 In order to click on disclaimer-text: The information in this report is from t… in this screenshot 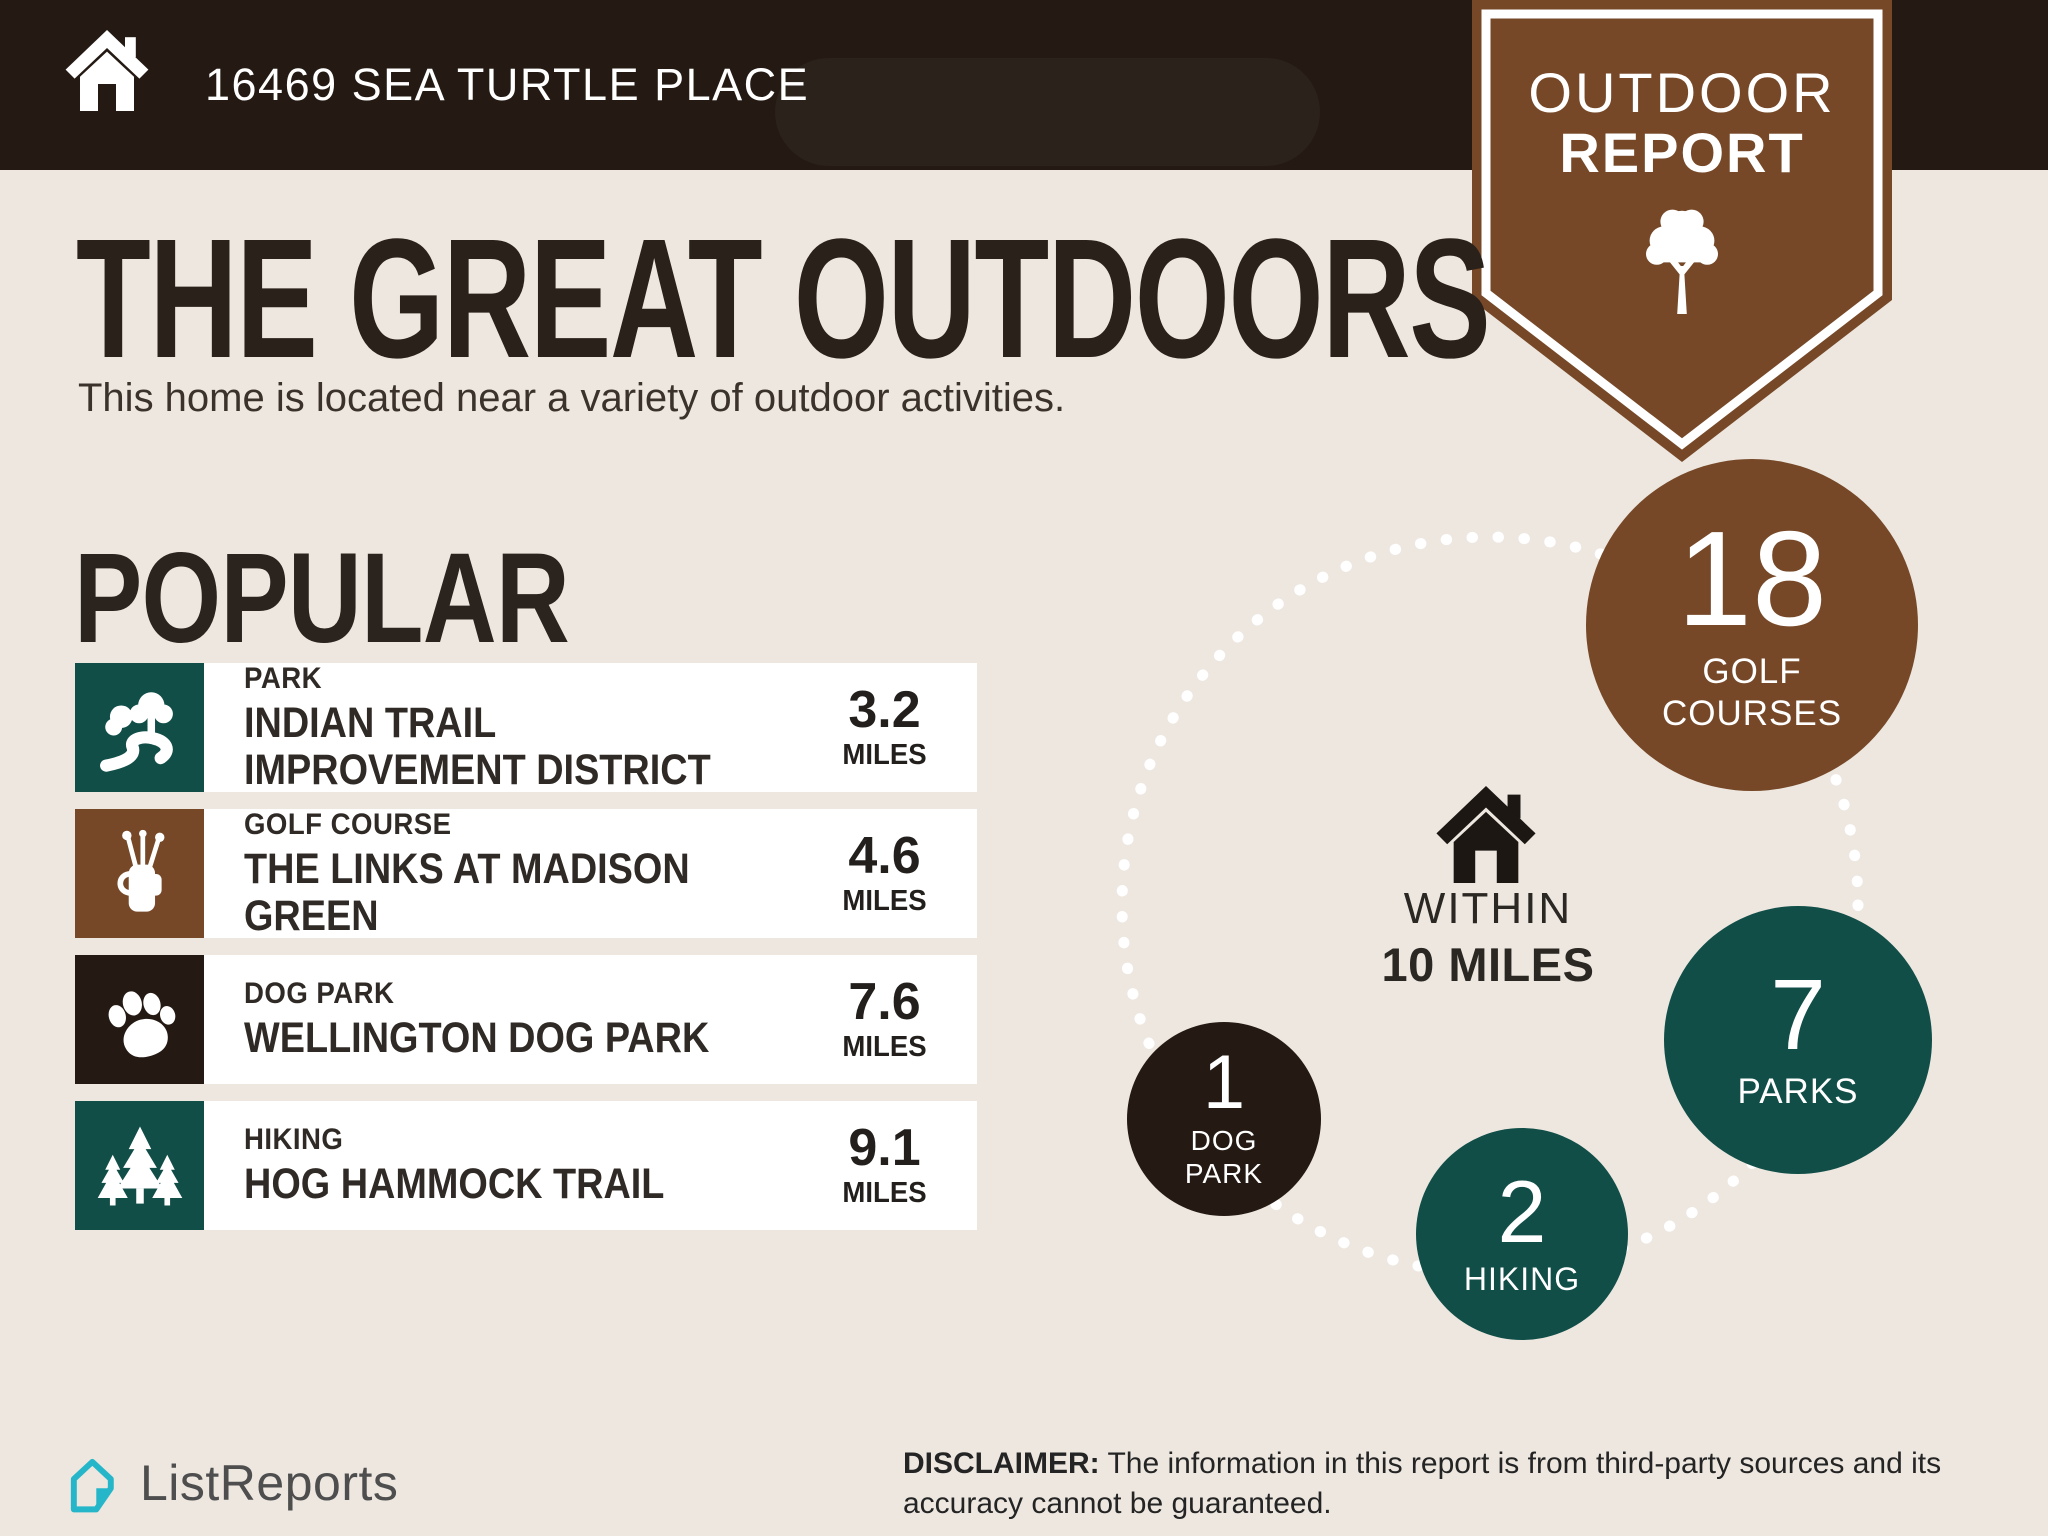, I will do `click(1422, 1483)`.